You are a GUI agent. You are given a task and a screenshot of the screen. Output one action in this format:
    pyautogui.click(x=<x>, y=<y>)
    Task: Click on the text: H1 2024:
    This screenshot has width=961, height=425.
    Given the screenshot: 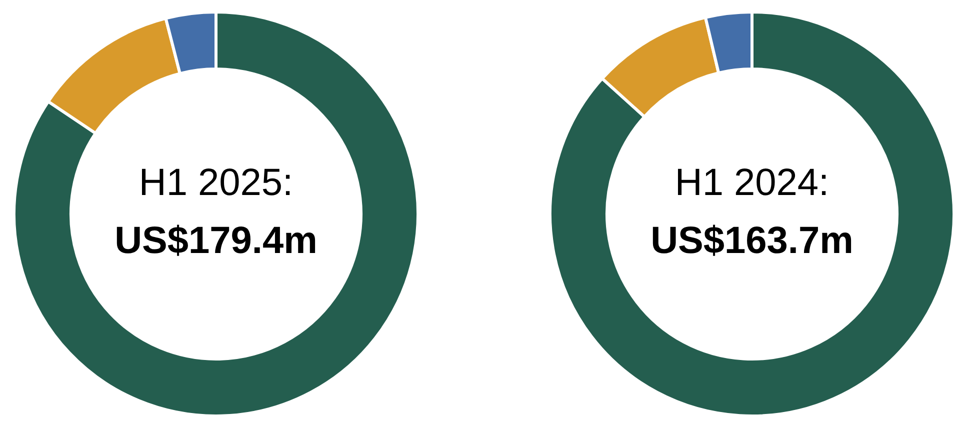 What is the action you would take?
    pyautogui.click(x=752, y=183)
    